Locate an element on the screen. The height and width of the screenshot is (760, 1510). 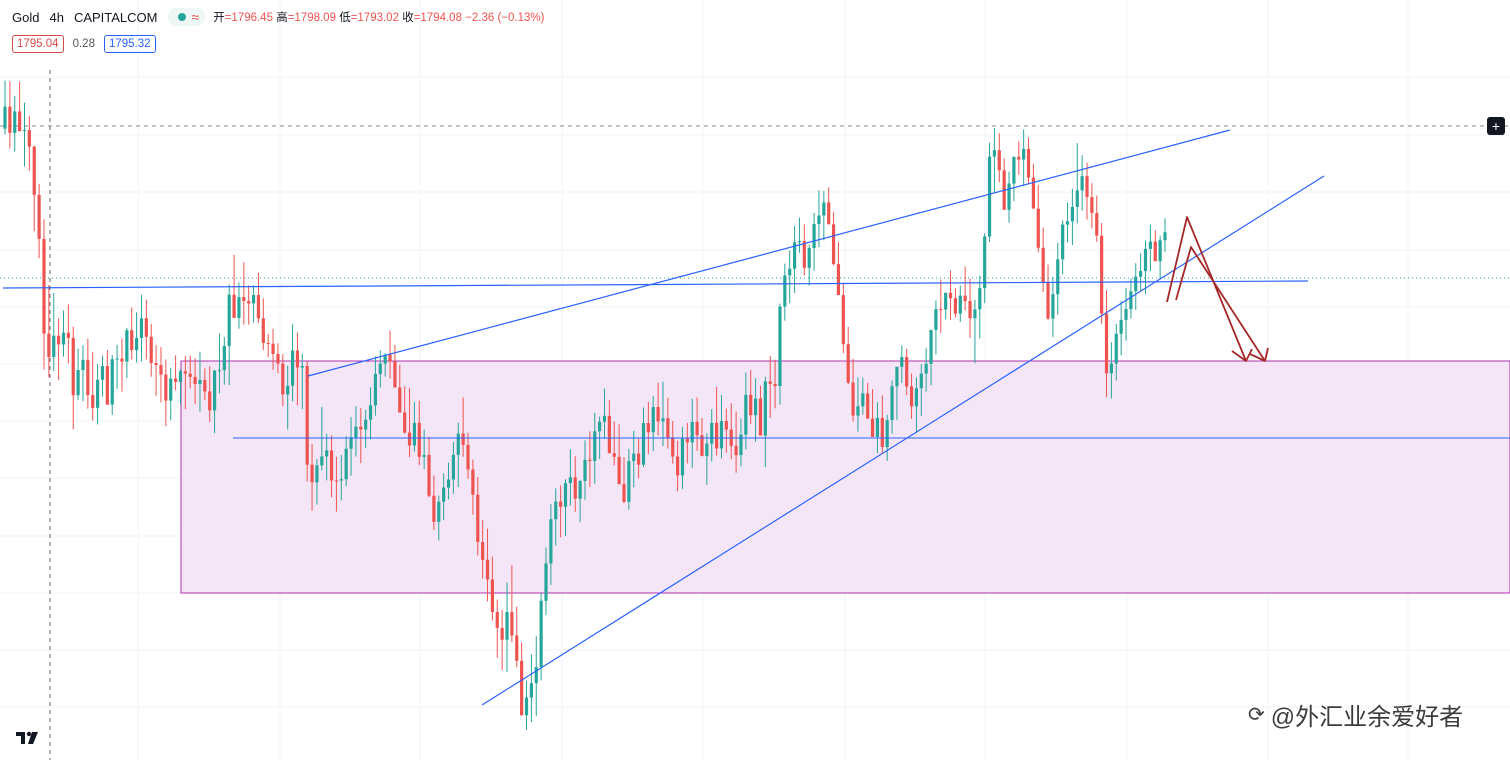
watermark: ⟳ @外汇业余爱好者 is located at coordinates (1355, 714).